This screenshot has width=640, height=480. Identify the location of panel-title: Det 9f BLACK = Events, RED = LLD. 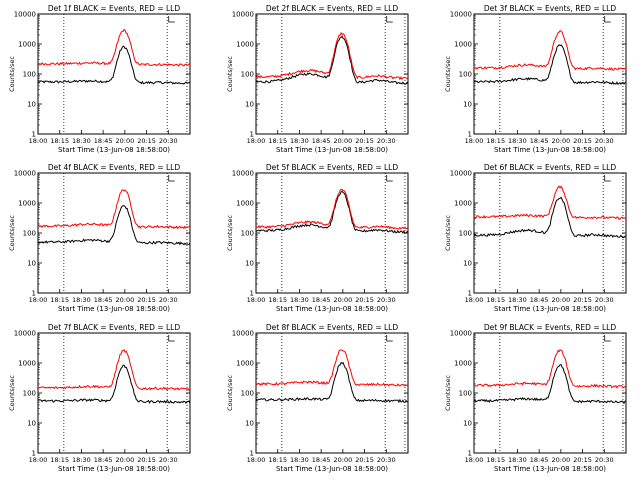
(550, 327).